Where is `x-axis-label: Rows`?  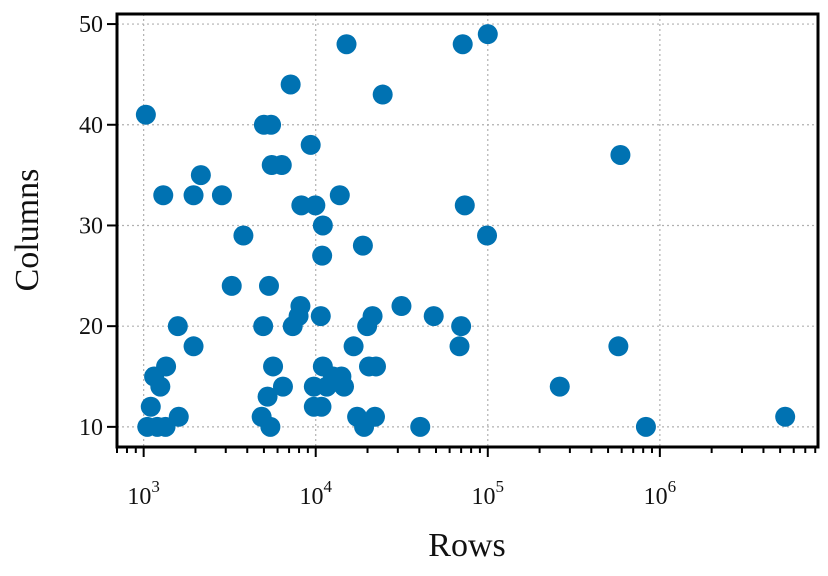
x-axis-label: Rows is located at coordinates (466, 545).